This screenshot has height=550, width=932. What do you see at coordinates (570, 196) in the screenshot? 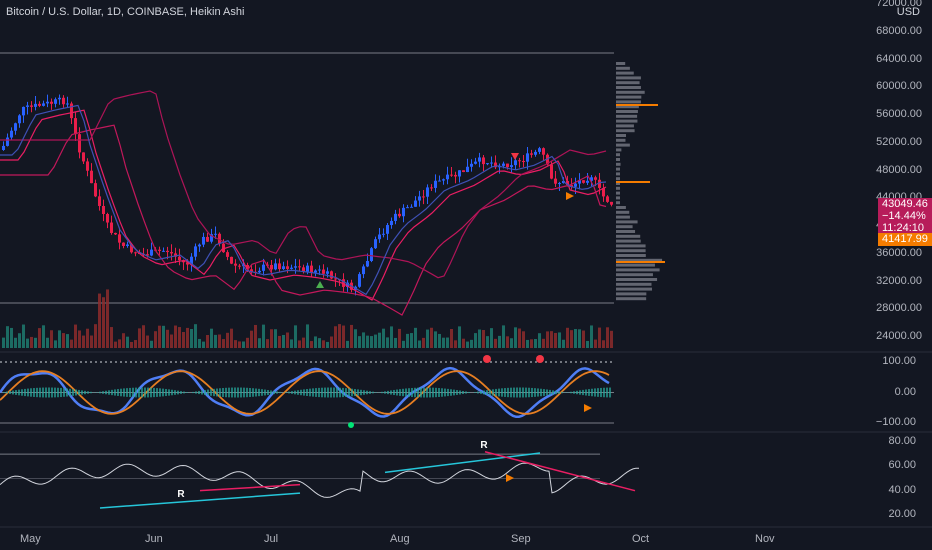
I see `arrow-right-icon` at bounding box center [570, 196].